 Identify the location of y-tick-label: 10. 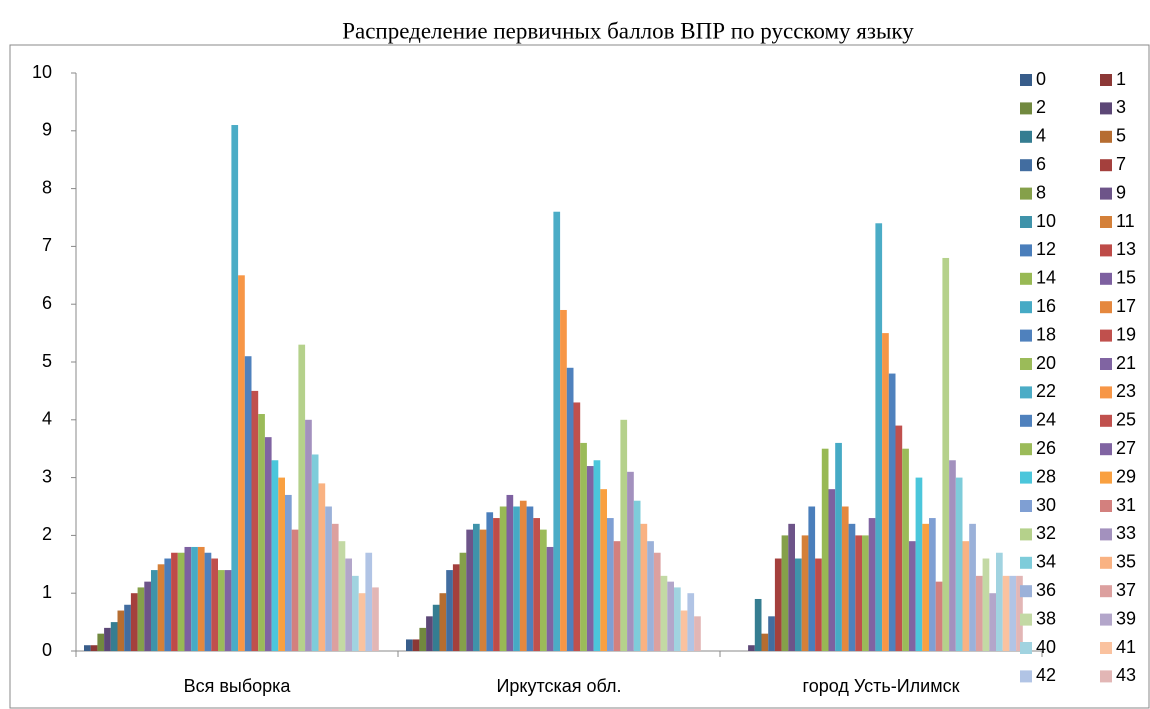
(42, 72).